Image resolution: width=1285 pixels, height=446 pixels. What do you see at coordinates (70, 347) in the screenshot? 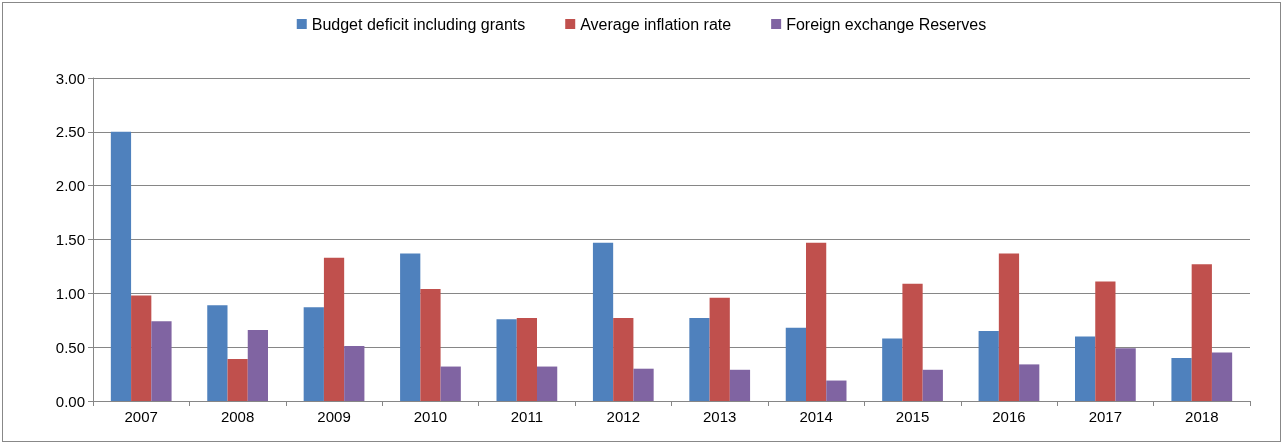
I see `y-tick-label: 0.50` at bounding box center [70, 347].